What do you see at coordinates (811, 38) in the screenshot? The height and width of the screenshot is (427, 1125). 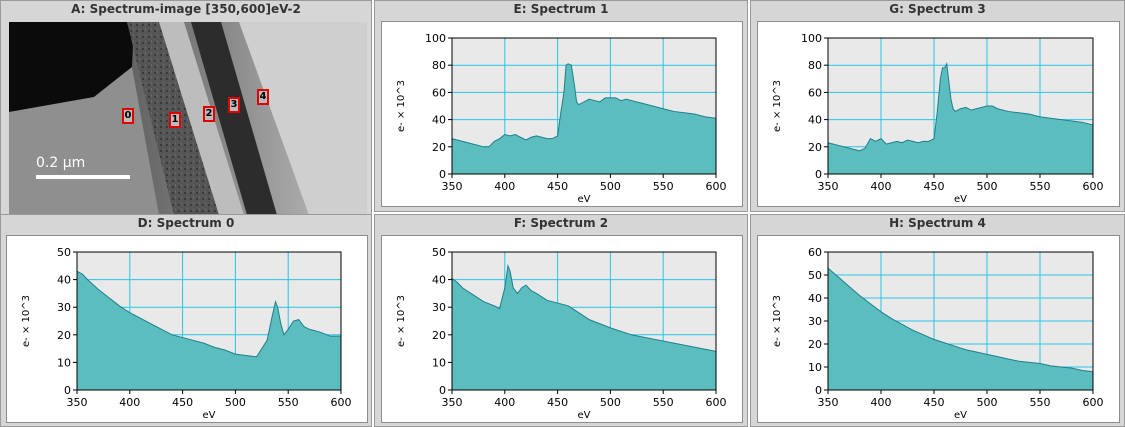 I see `y-tick-label: 100` at bounding box center [811, 38].